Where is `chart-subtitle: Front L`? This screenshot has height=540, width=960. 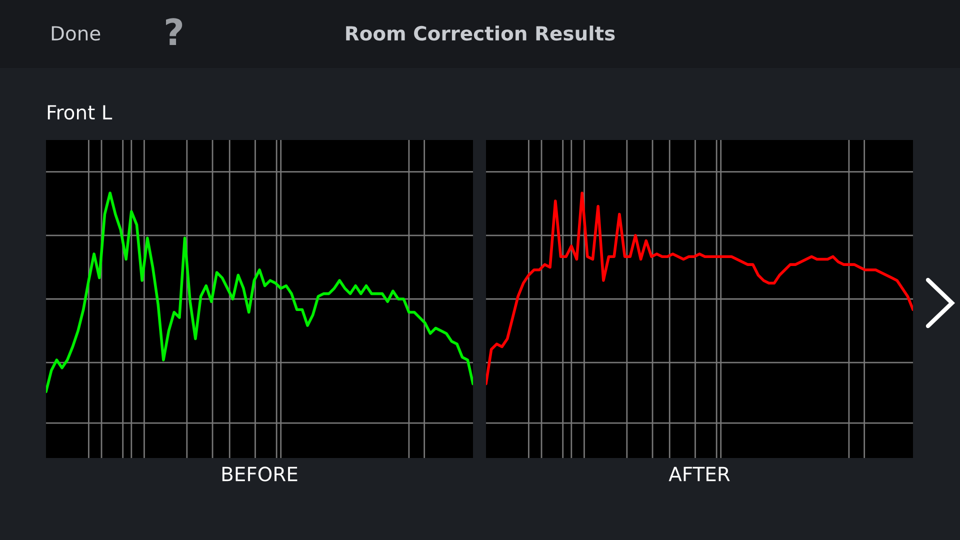
chart-subtitle: Front L is located at coordinates (80, 112).